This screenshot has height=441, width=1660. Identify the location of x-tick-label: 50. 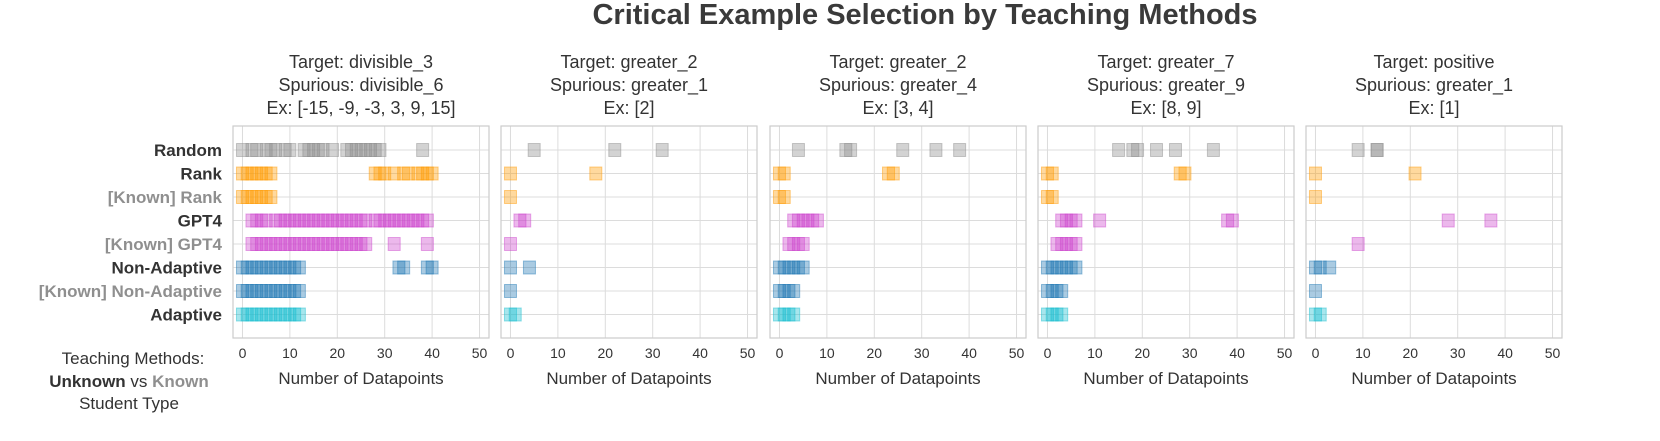
(1553, 353).